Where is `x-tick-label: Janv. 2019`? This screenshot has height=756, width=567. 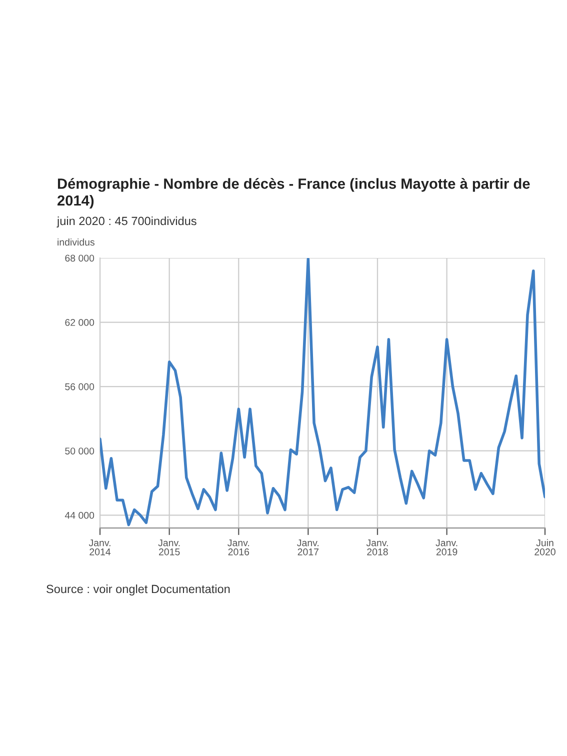
x-tick-label: Janv. 2019 is located at coordinates (447, 547).